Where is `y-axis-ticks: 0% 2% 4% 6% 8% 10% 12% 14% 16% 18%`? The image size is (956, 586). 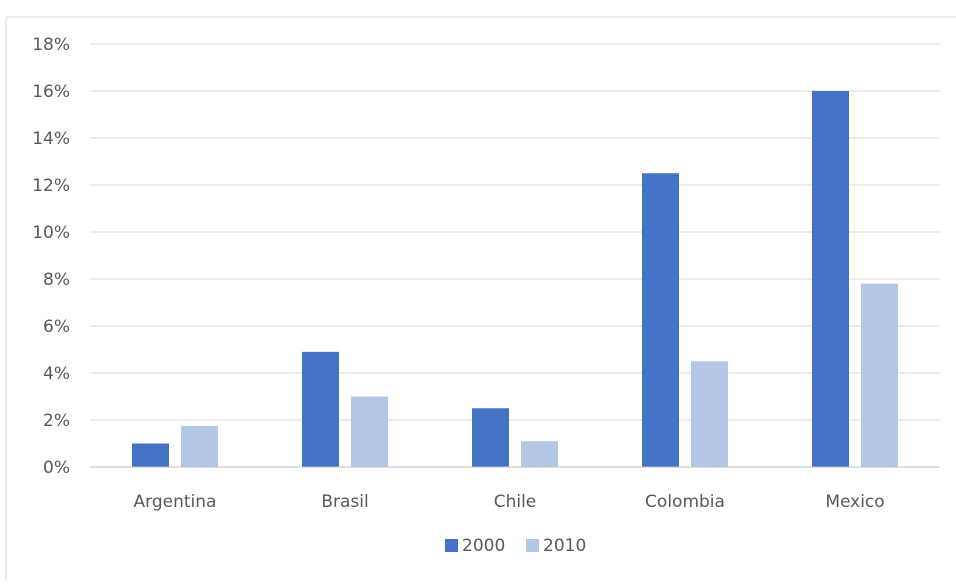
y-axis-ticks: 0% 2% 4% 6% 8% 10% 12% 14% 16% 18% is located at coordinates (51, 256).